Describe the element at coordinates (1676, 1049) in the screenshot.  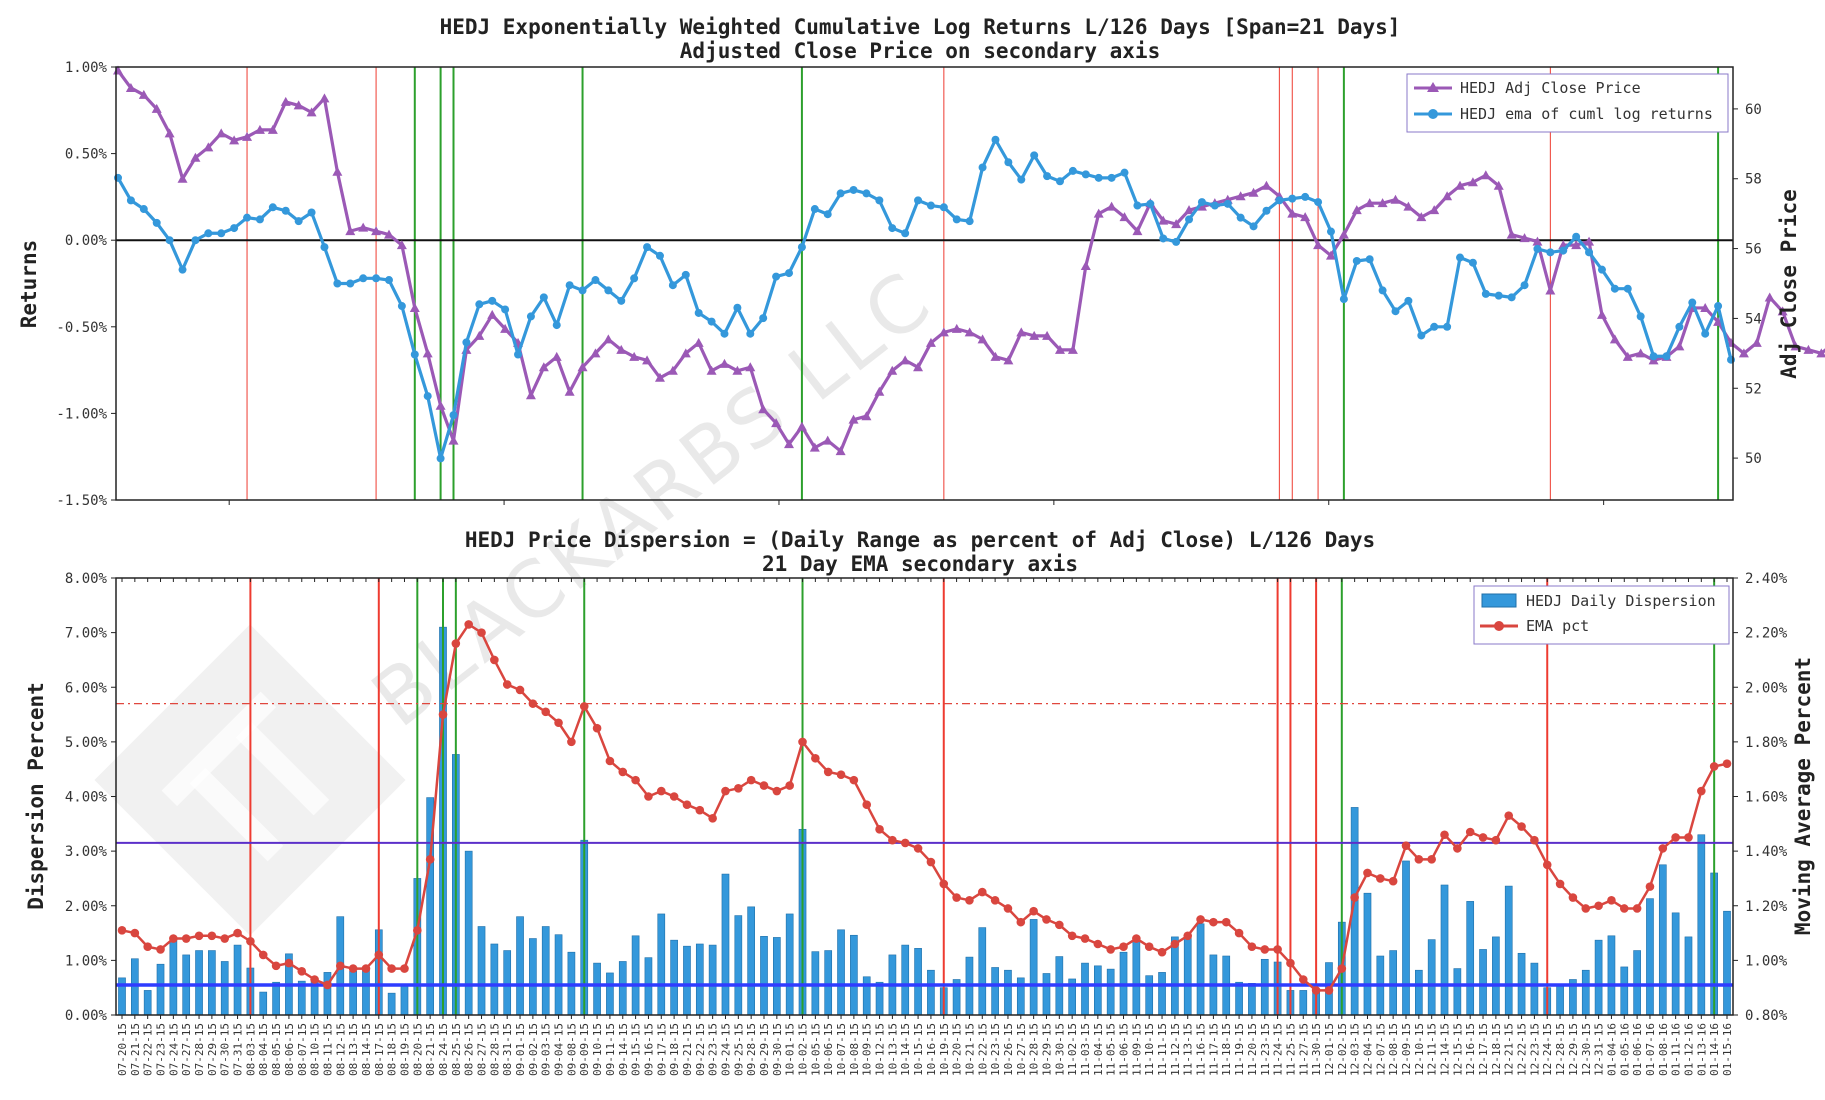
I see `bottom-xtick-label: 01-11-16` at that location.